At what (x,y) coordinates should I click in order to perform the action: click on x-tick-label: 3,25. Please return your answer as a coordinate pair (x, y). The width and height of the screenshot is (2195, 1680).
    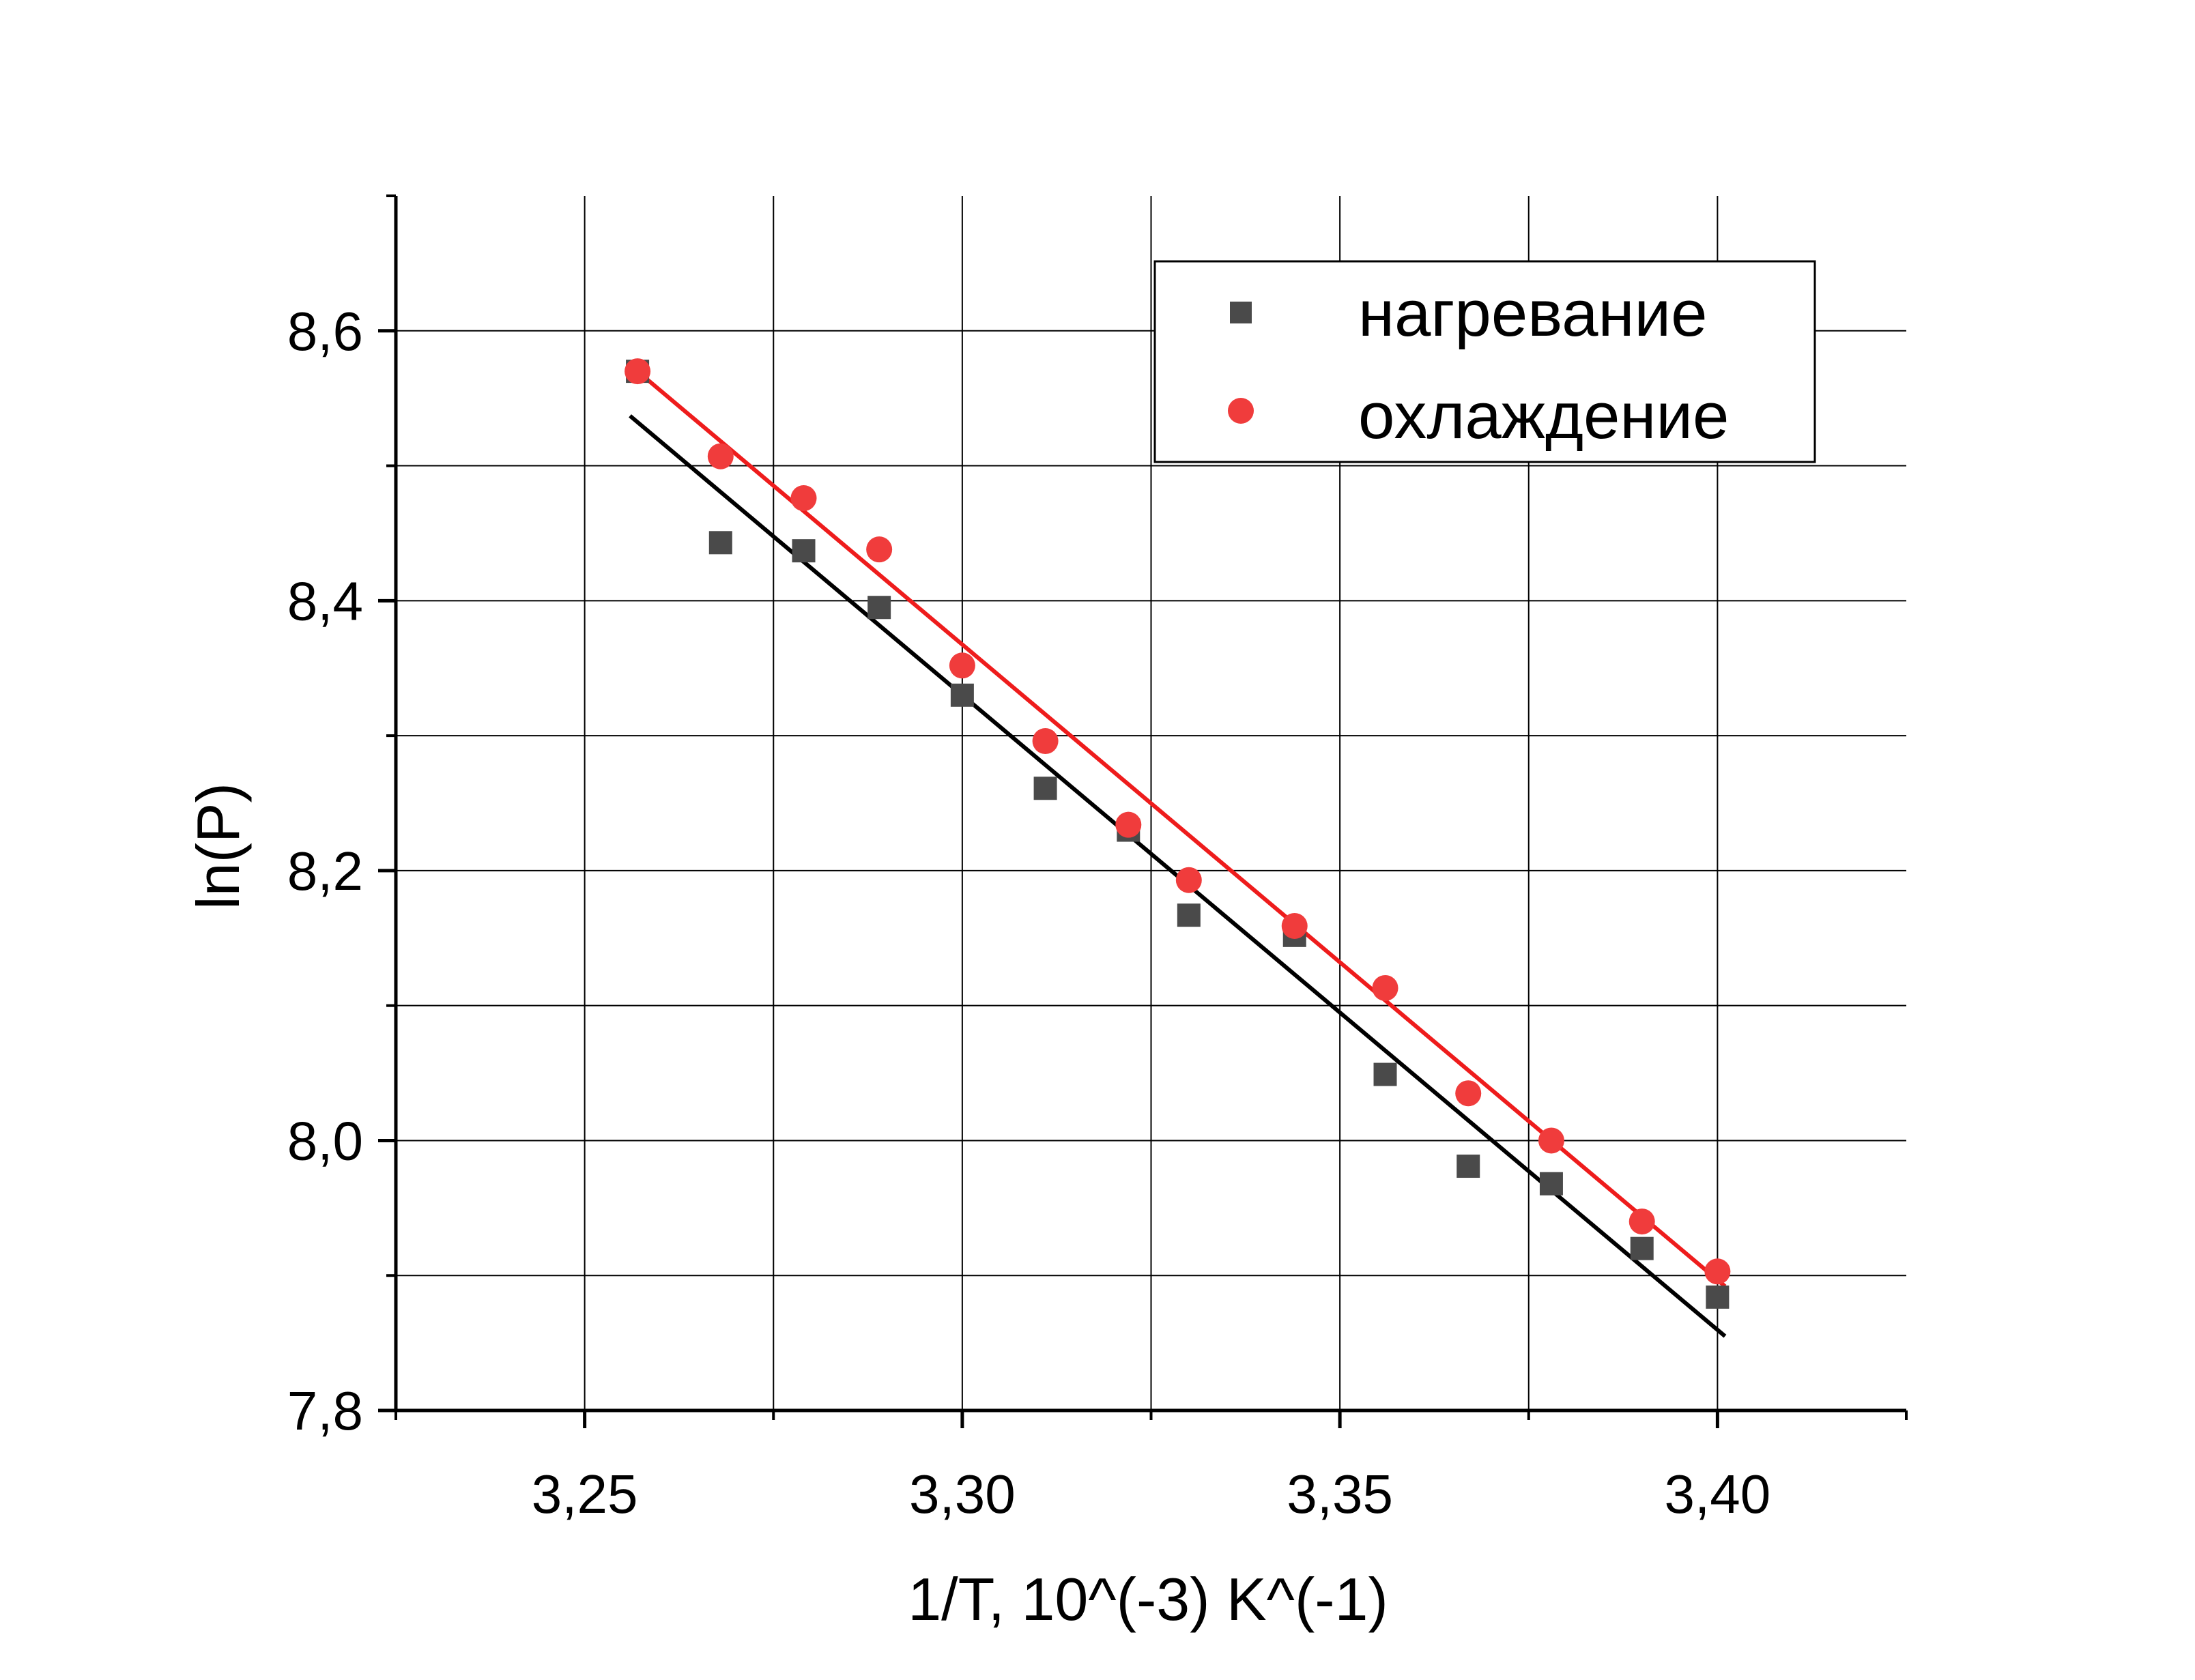
    Looking at the image, I should click on (585, 1494).